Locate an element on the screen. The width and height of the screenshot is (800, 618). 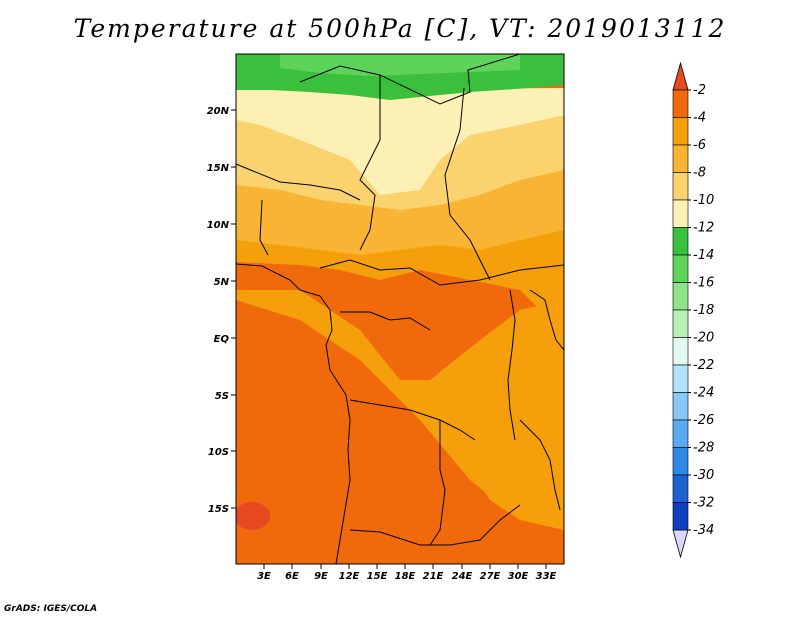
credit-text: GrADS: IGES/COLA is located at coordinates (51, 609).